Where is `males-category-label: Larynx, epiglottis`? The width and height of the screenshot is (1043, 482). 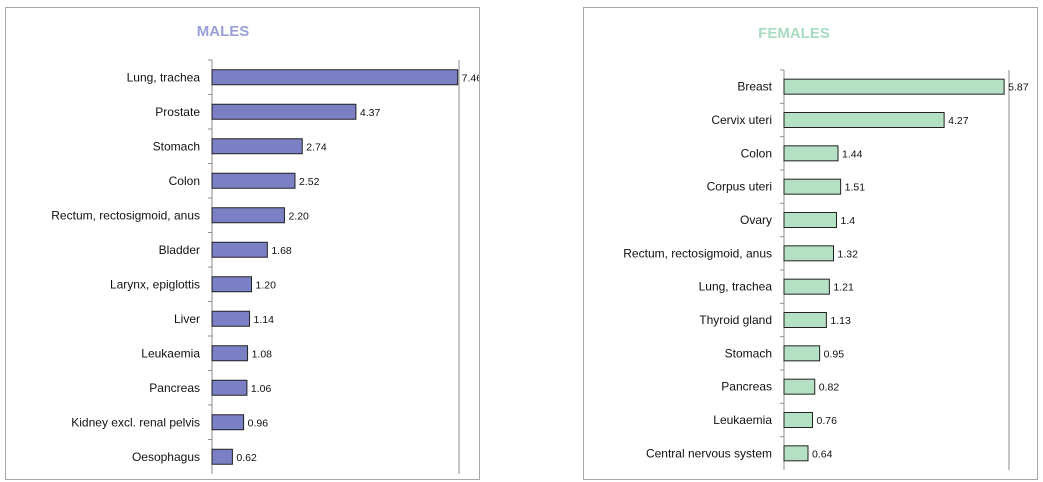 males-category-label: Larynx, epiglottis is located at coordinates (155, 284).